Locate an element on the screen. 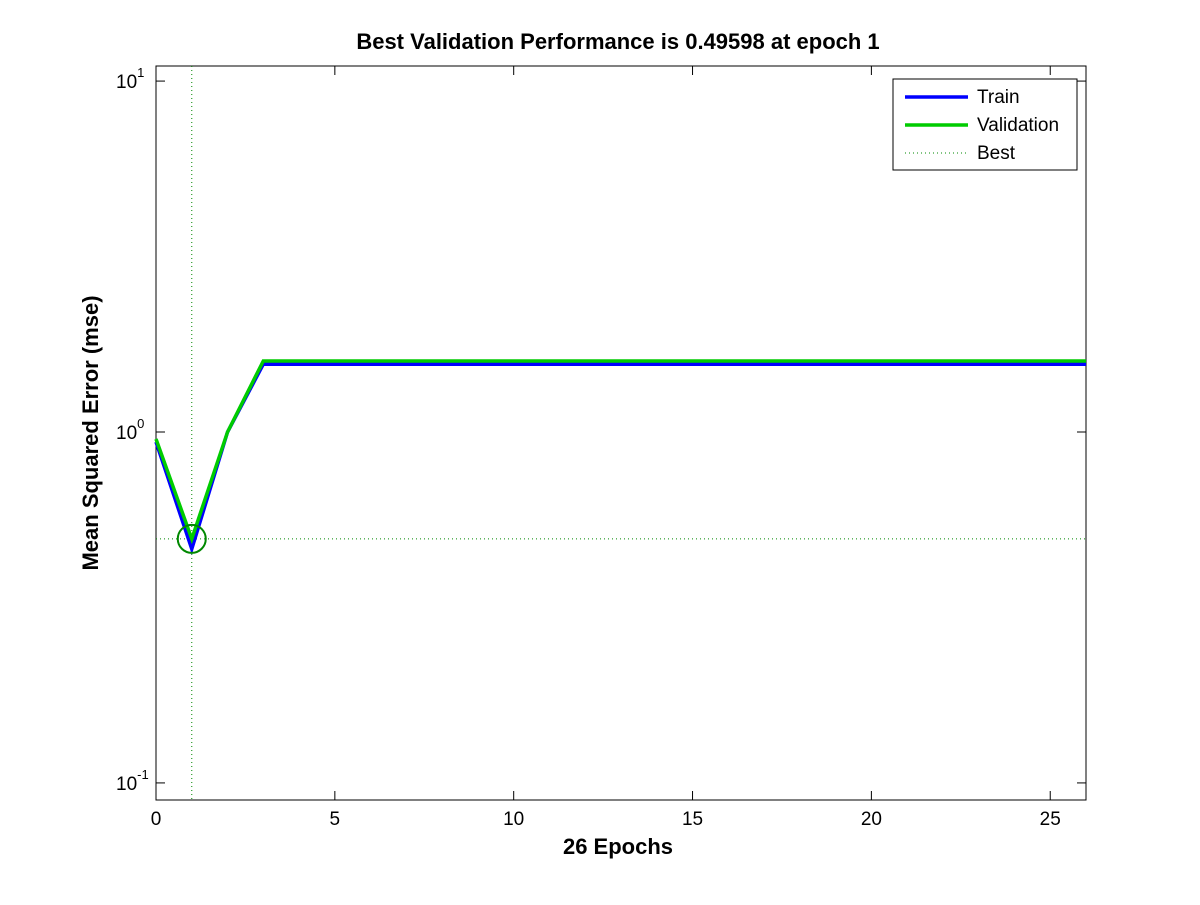  x-tick-label: 15 is located at coordinates (692, 819).